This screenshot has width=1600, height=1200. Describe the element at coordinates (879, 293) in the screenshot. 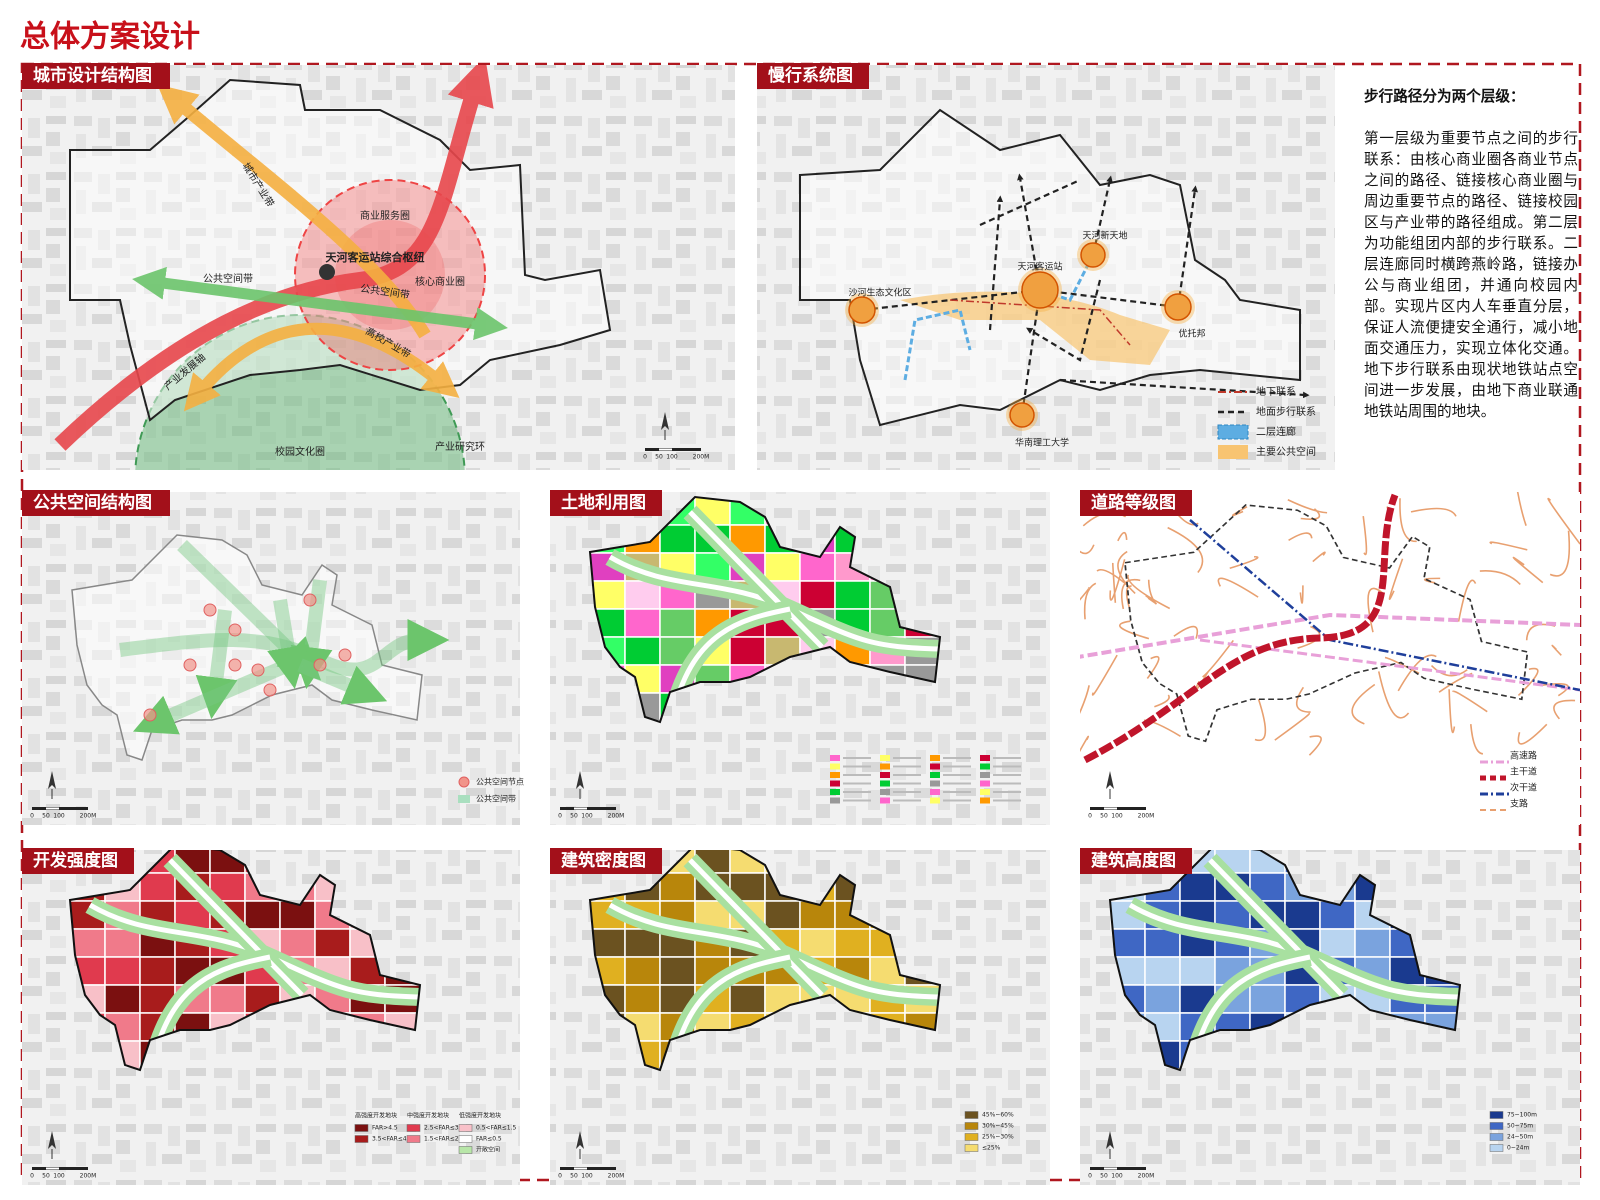

I see `map-label: 沙河生态文化区` at that location.